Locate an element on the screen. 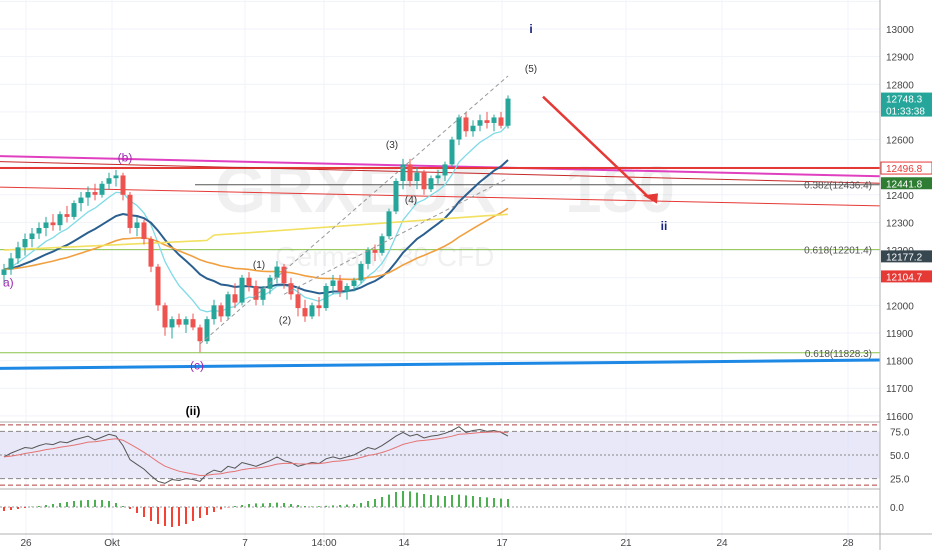  price-tick-label: 12000 is located at coordinates (900, 306).